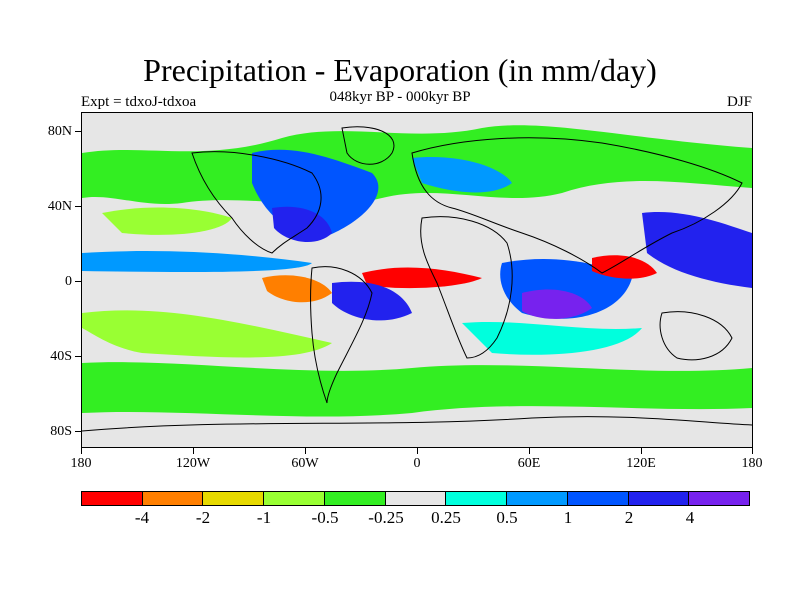  Describe the element at coordinates (81, 463) in the screenshot. I see `lon-label-180w: 180` at that location.